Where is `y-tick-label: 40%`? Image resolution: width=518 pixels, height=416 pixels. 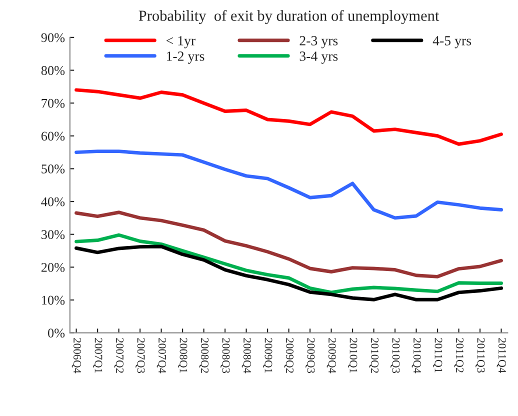
y-tick-label: 40% is located at coordinates (53, 201).